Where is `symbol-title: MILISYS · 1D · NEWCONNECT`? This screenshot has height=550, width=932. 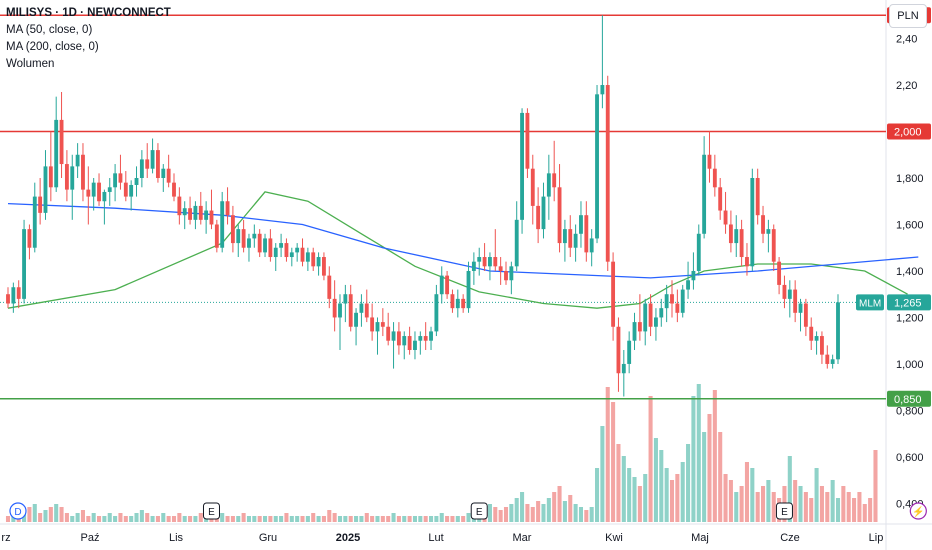
symbol-title: MILISYS · 1D · NEWCONNECT is located at coordinates (88, 13).